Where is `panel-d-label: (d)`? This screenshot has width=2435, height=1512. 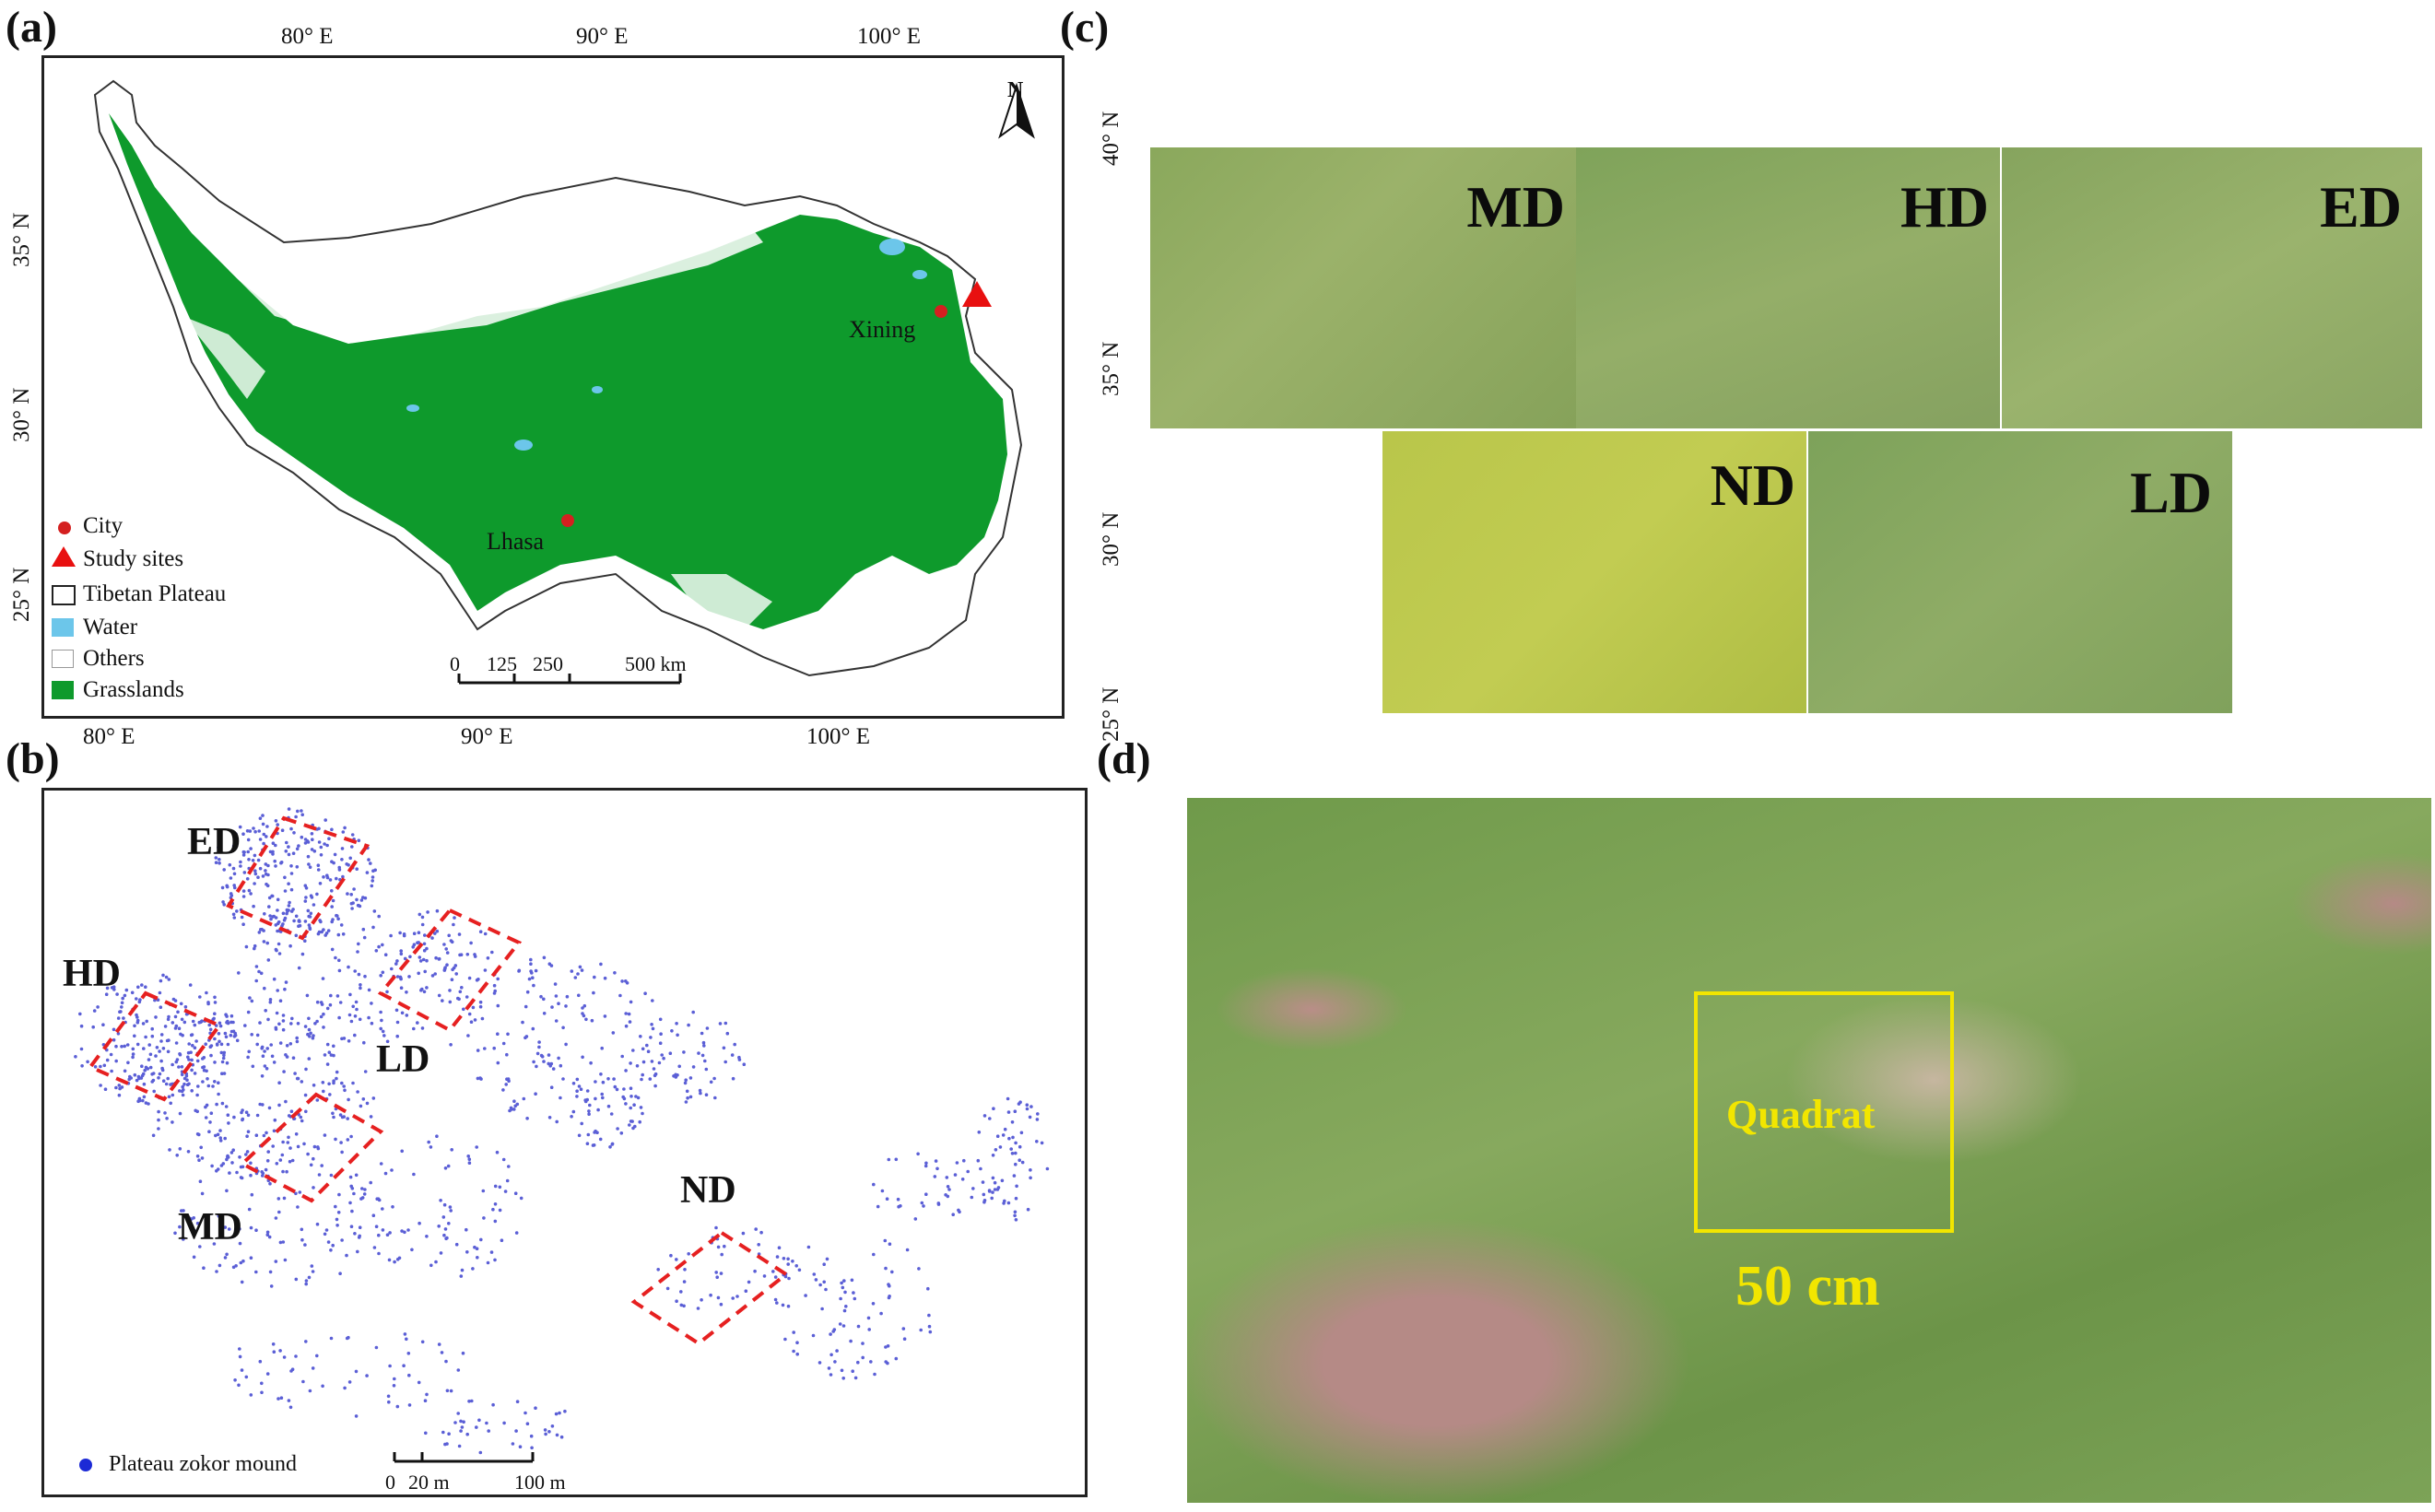 panel-d-label: (d) is located at coordinates (1124, 758).